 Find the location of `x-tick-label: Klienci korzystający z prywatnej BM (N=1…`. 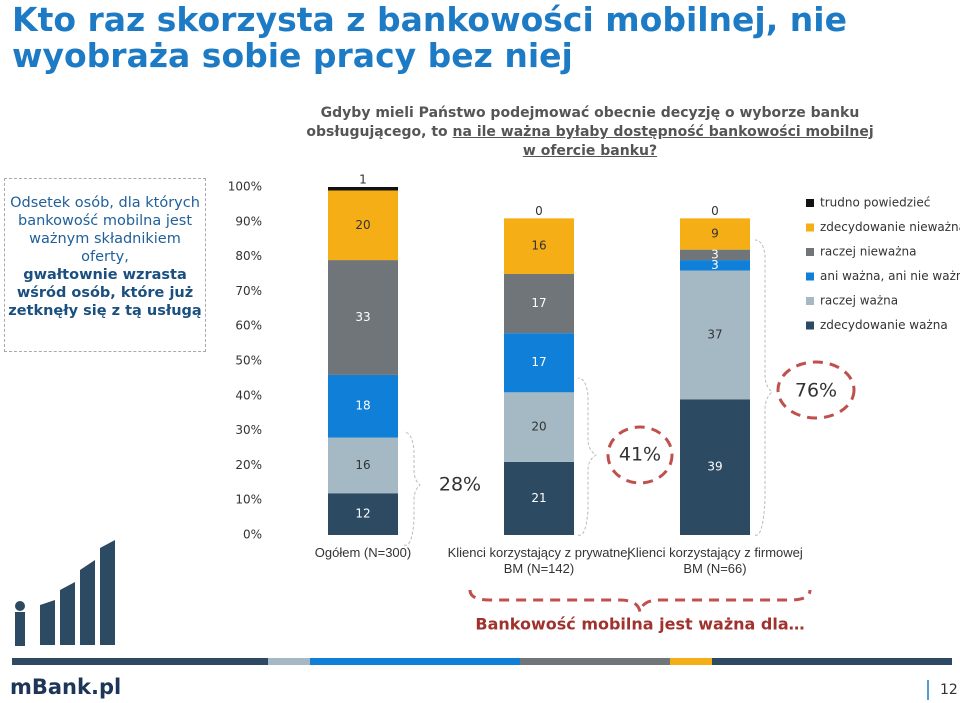

x-tick-label: Klienci korzystający z prywatnej BM (N=1… is located at coordinates (539, 560).